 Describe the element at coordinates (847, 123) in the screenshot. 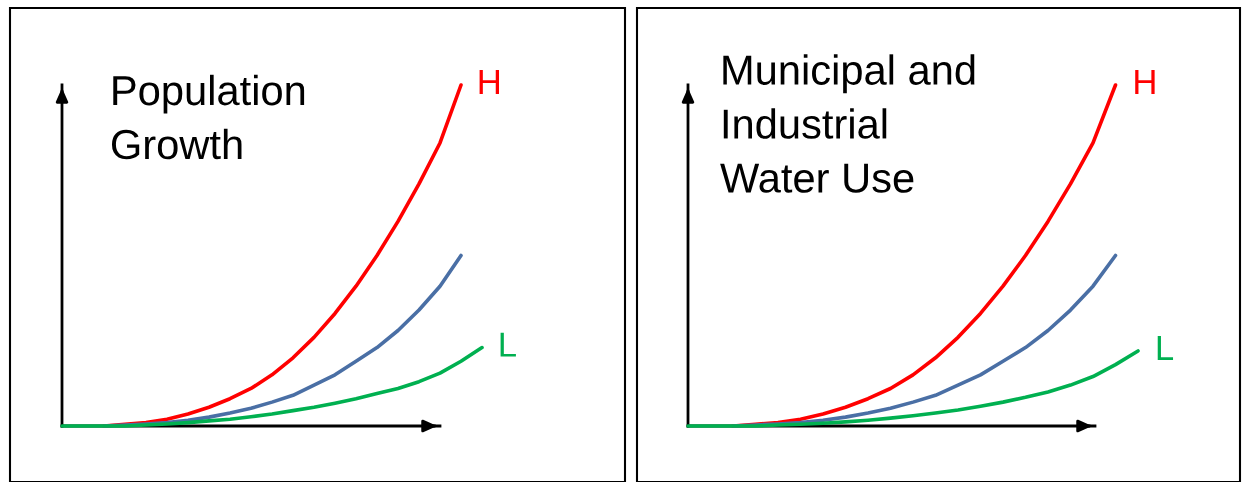

I see `chart-title: Municipal and Industrial Water Use` at that location.